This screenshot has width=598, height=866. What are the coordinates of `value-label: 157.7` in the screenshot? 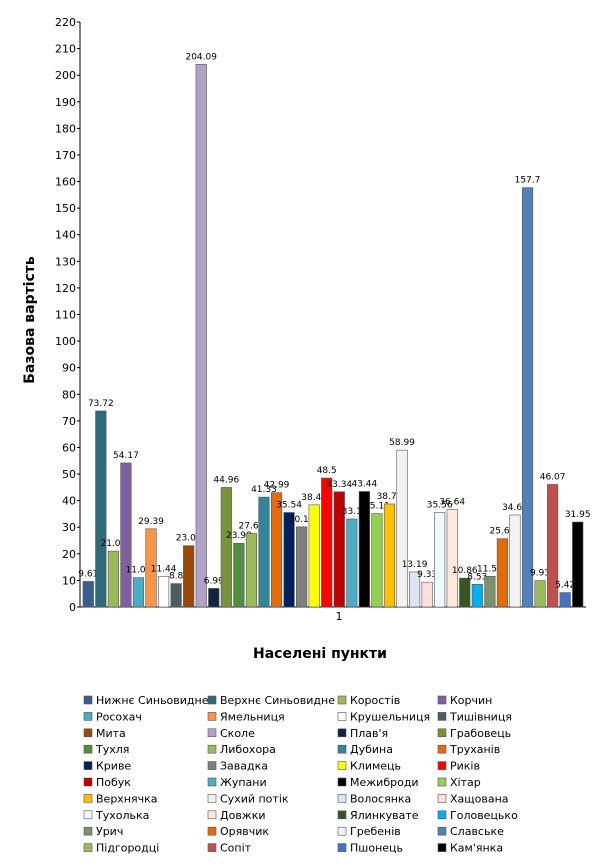 It's located at (528, 181).